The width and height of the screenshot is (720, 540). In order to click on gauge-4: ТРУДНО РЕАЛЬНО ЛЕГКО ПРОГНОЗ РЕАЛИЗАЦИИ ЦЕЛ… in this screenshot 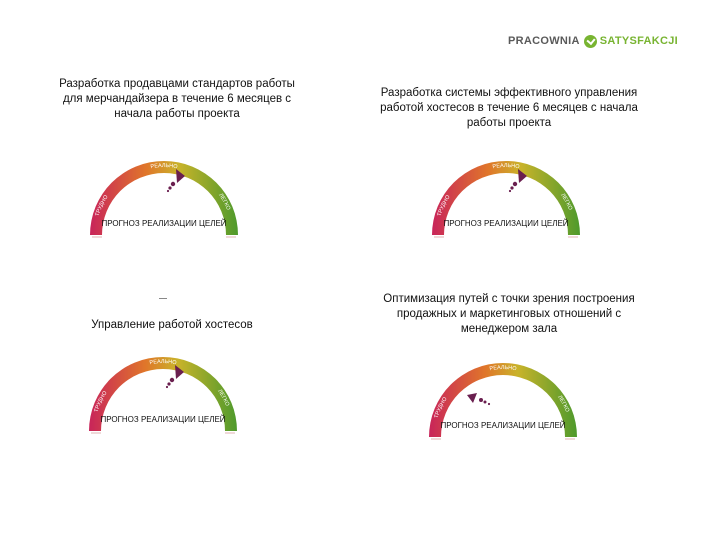, I will do `click(503, 400)`.